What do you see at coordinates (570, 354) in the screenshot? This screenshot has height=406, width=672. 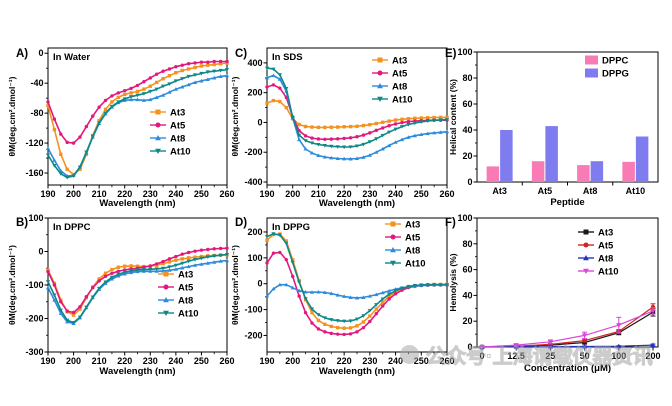 I see `x-axis: 0 12.5 25 50 100 200` at bounding box center [570, 354].